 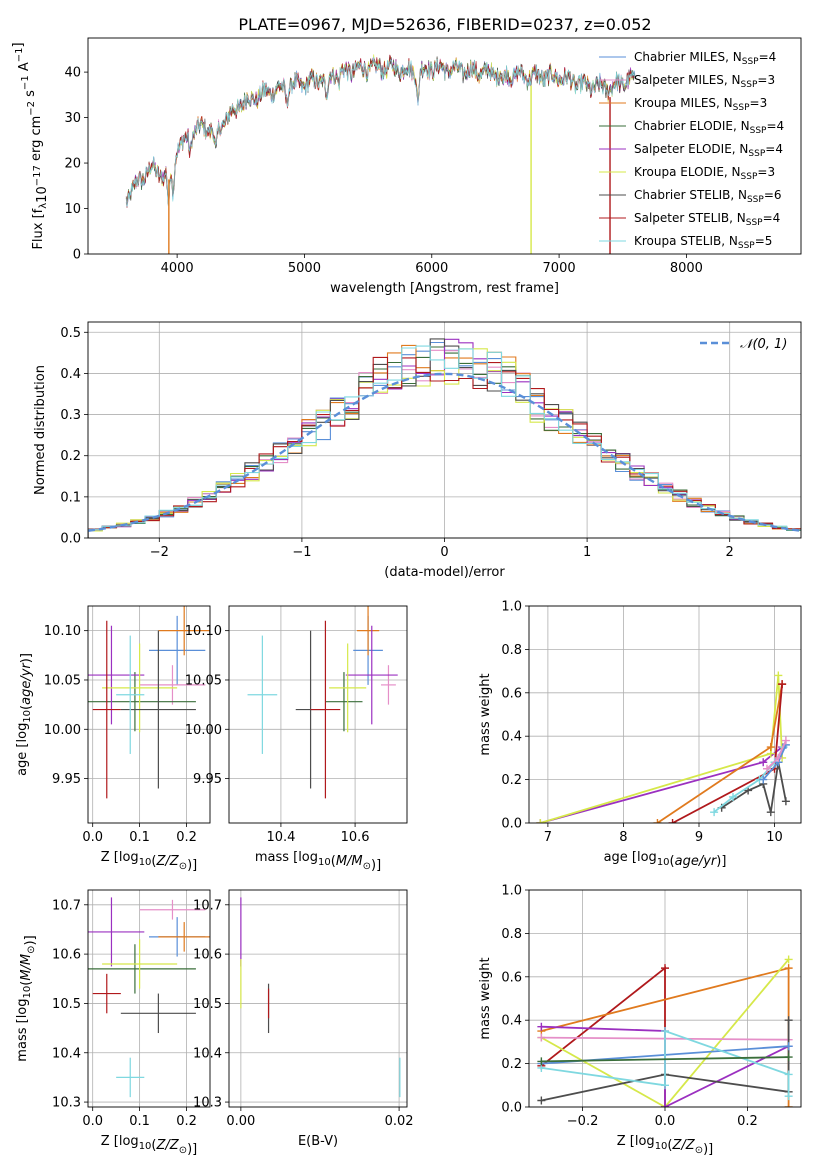 I want to click on y-tick-label: 0.8, so click(x=511, y=650).